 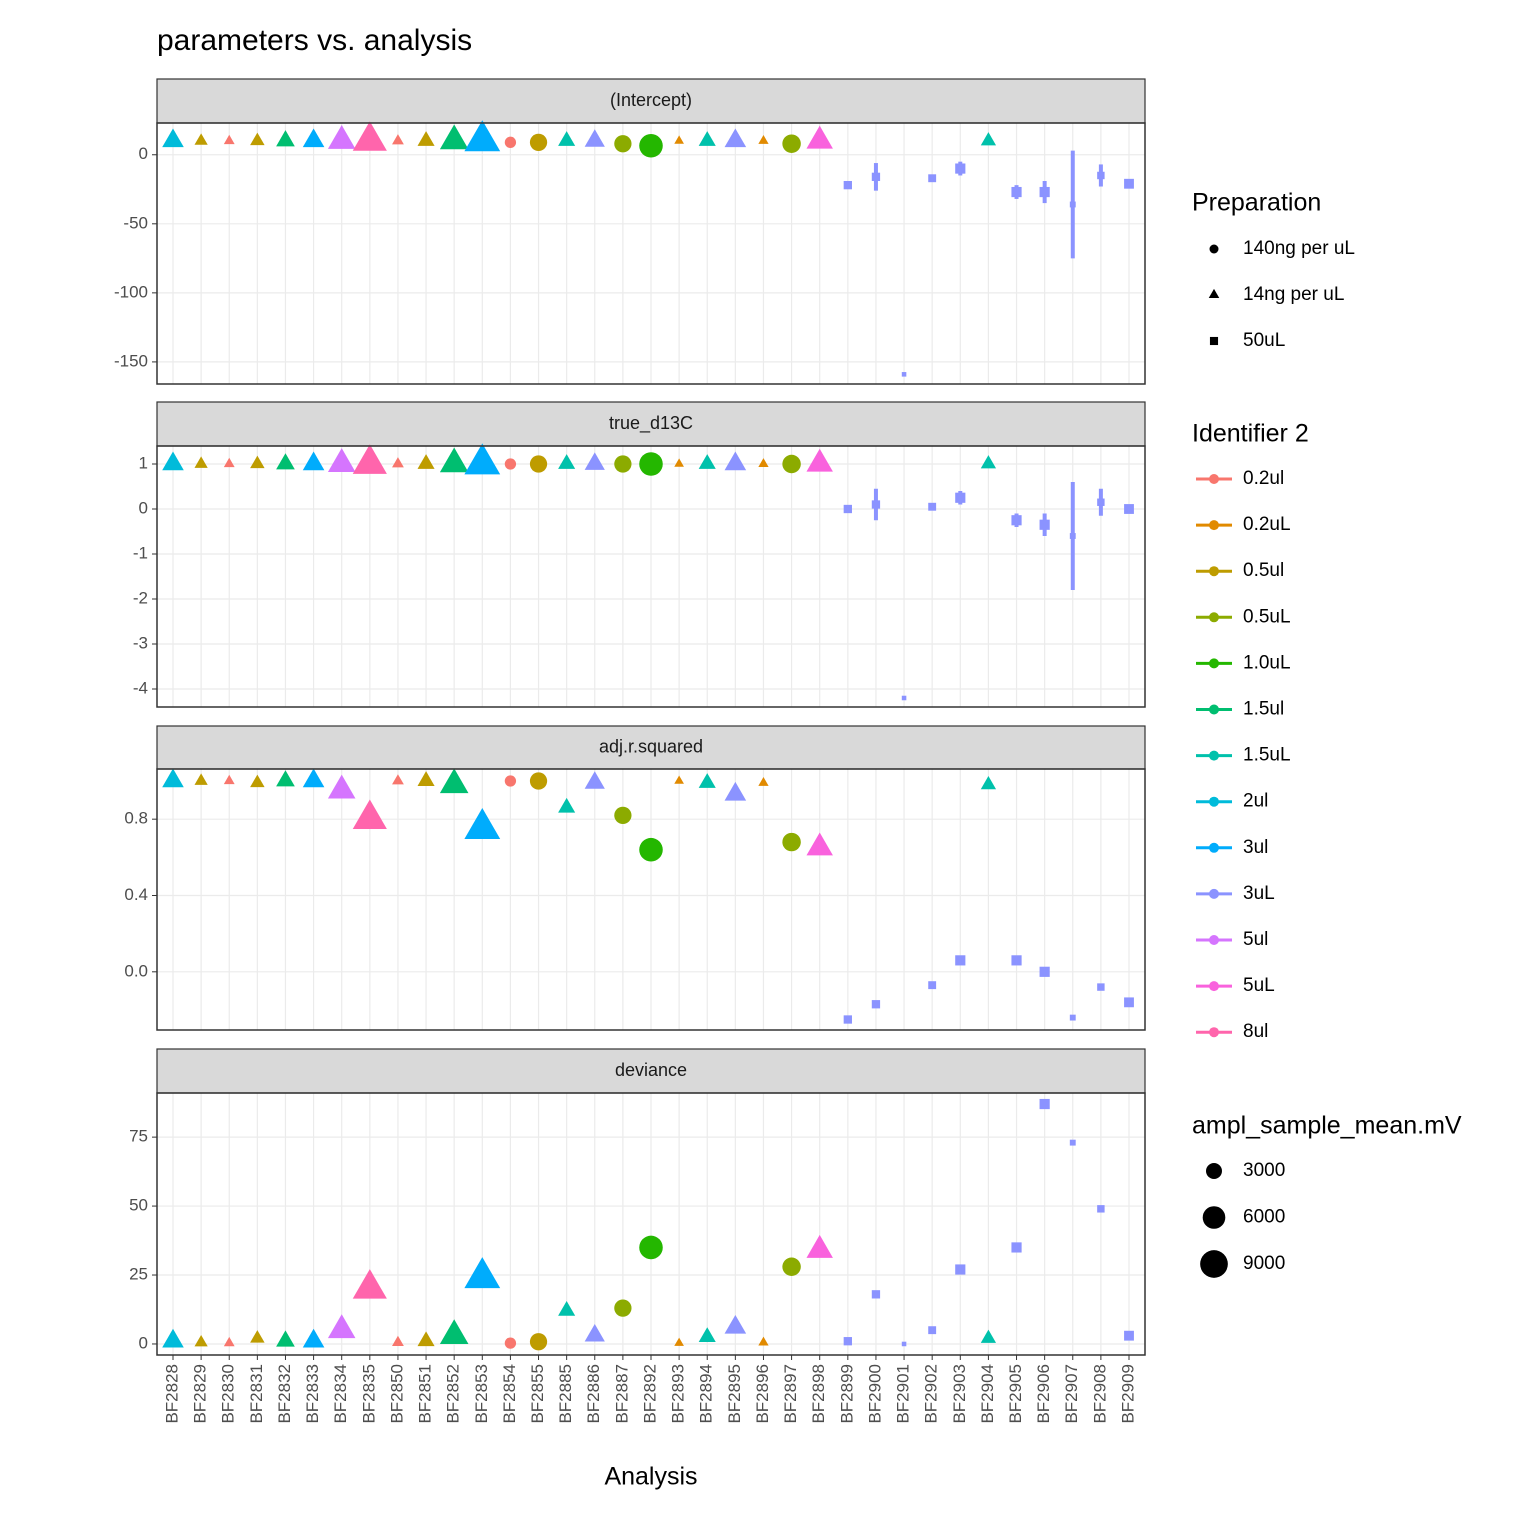 What do you see at coordinates (678, 1394) in the screenshot?
I see `x-tick-label: BF2893` at bounding box center [678, 1394].